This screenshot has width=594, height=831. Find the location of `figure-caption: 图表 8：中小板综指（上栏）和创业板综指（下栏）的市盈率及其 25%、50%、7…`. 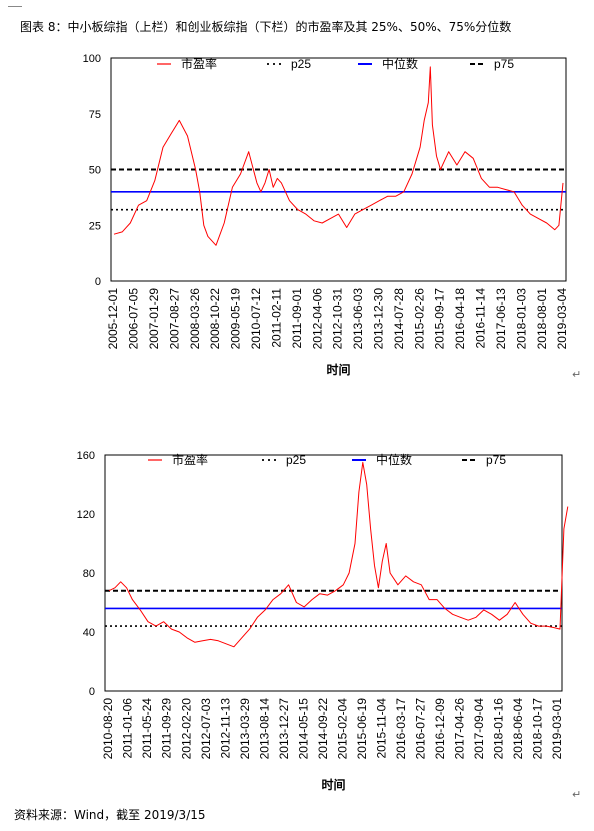

figure-caption: 图表 8：中小板综指（上栏）和创业板综指（下栏）的市盈率及其 25%、50%、7… is located at coordinates (266, 27).